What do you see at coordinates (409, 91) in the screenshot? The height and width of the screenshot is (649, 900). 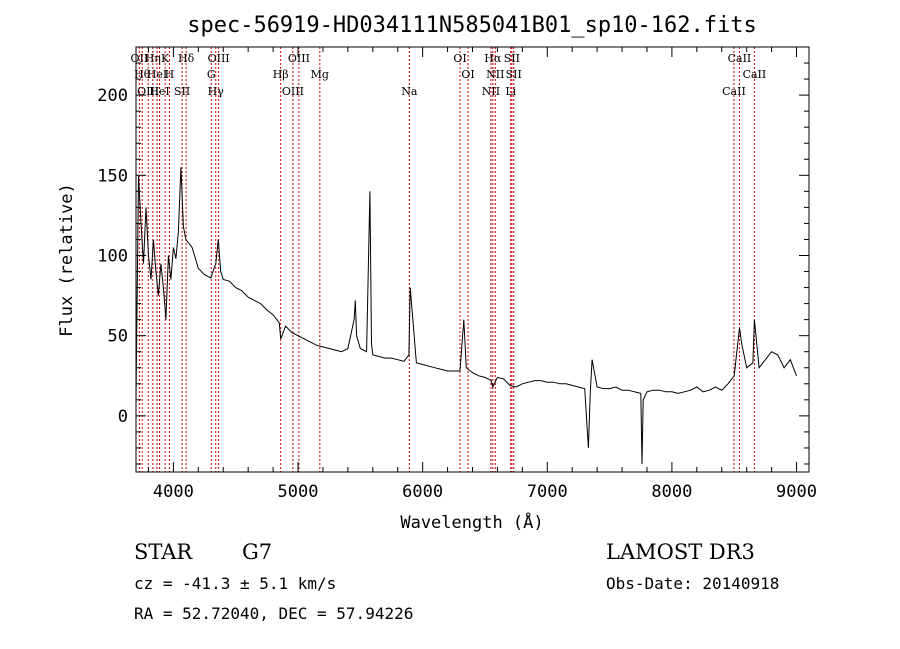 I see `spectral-line-label: Na` at bounding box center [409, 91].